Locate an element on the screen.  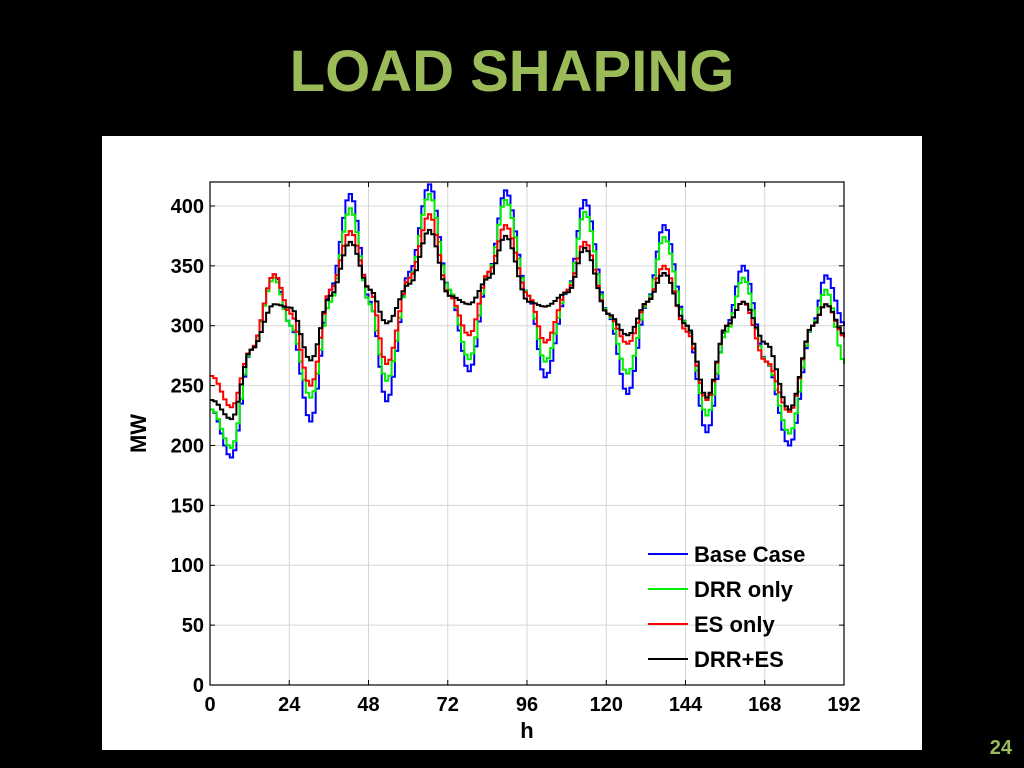
x-axis-label: h is located at coordinates (526, 730).